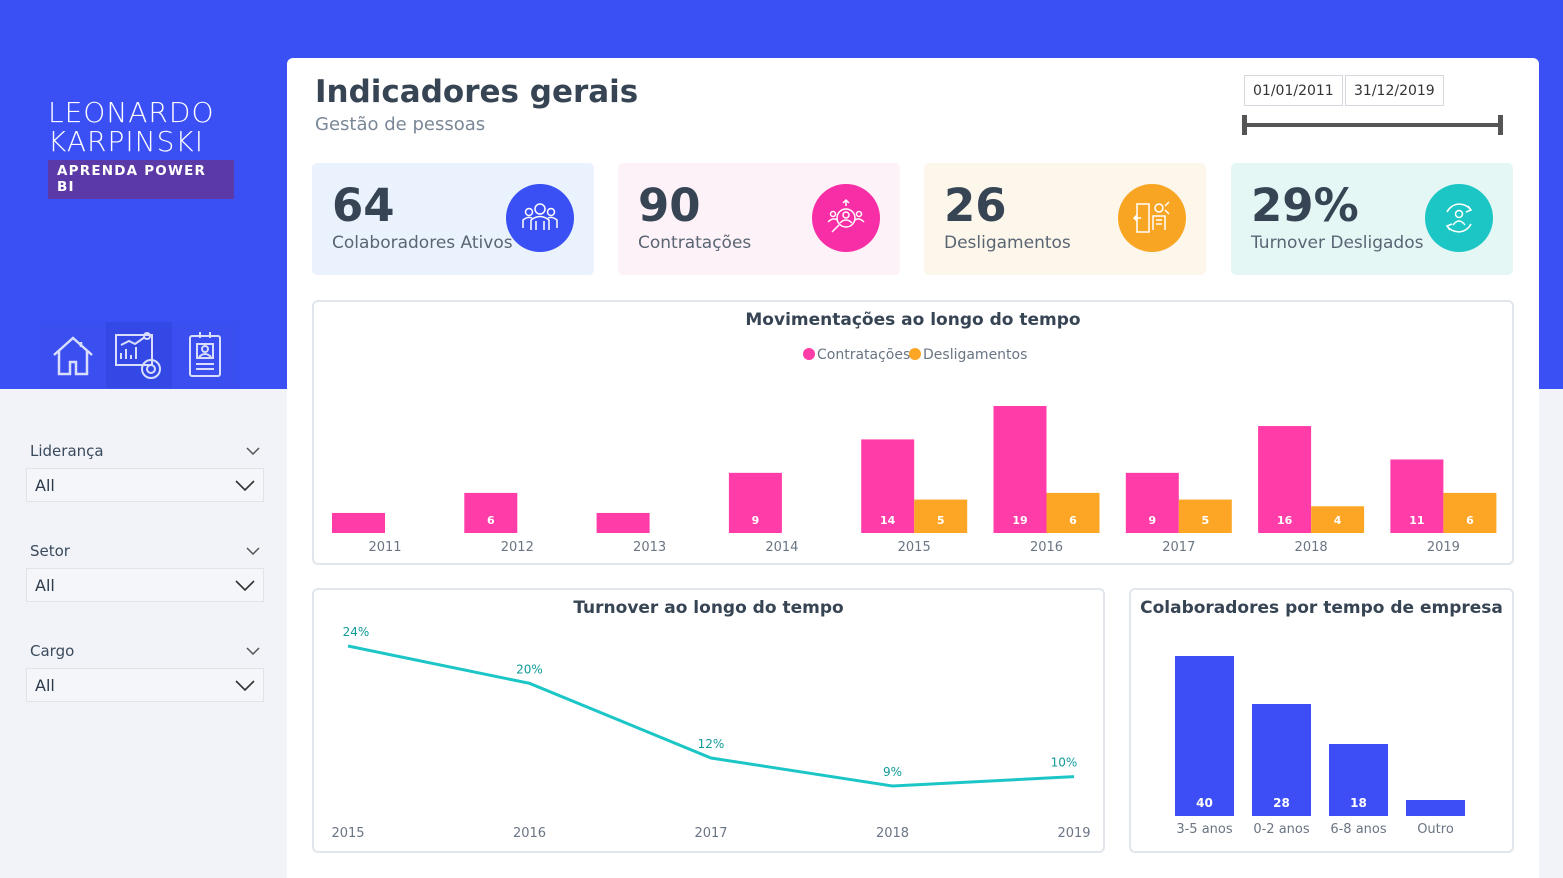 The width and height of the screenshot is (1563, 878). Describe the element at coordinates (529, 833) in the screenshot. I see `x-tick-label: 2016` at that location.